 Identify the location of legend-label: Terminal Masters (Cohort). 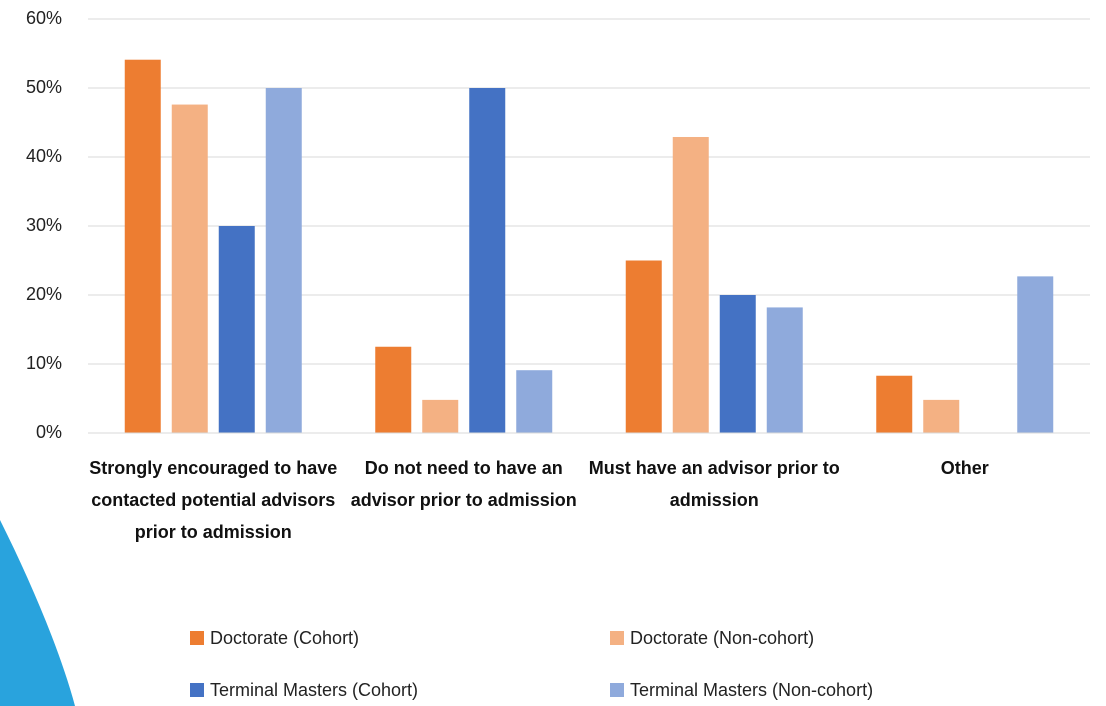
(314, 690).